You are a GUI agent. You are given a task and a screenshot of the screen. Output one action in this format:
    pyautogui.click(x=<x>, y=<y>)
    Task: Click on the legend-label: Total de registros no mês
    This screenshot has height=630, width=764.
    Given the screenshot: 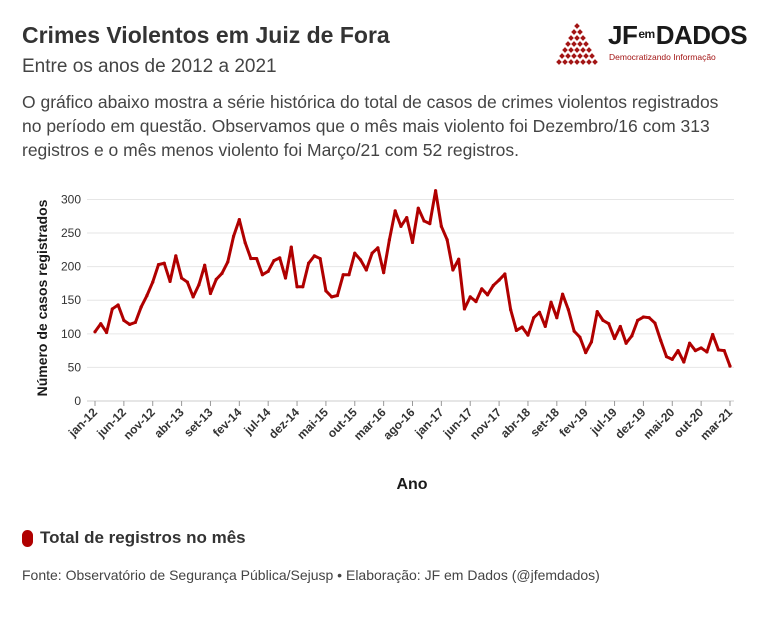 What is the action you would take?
    pyautogui.click(x=143, y=537)
    